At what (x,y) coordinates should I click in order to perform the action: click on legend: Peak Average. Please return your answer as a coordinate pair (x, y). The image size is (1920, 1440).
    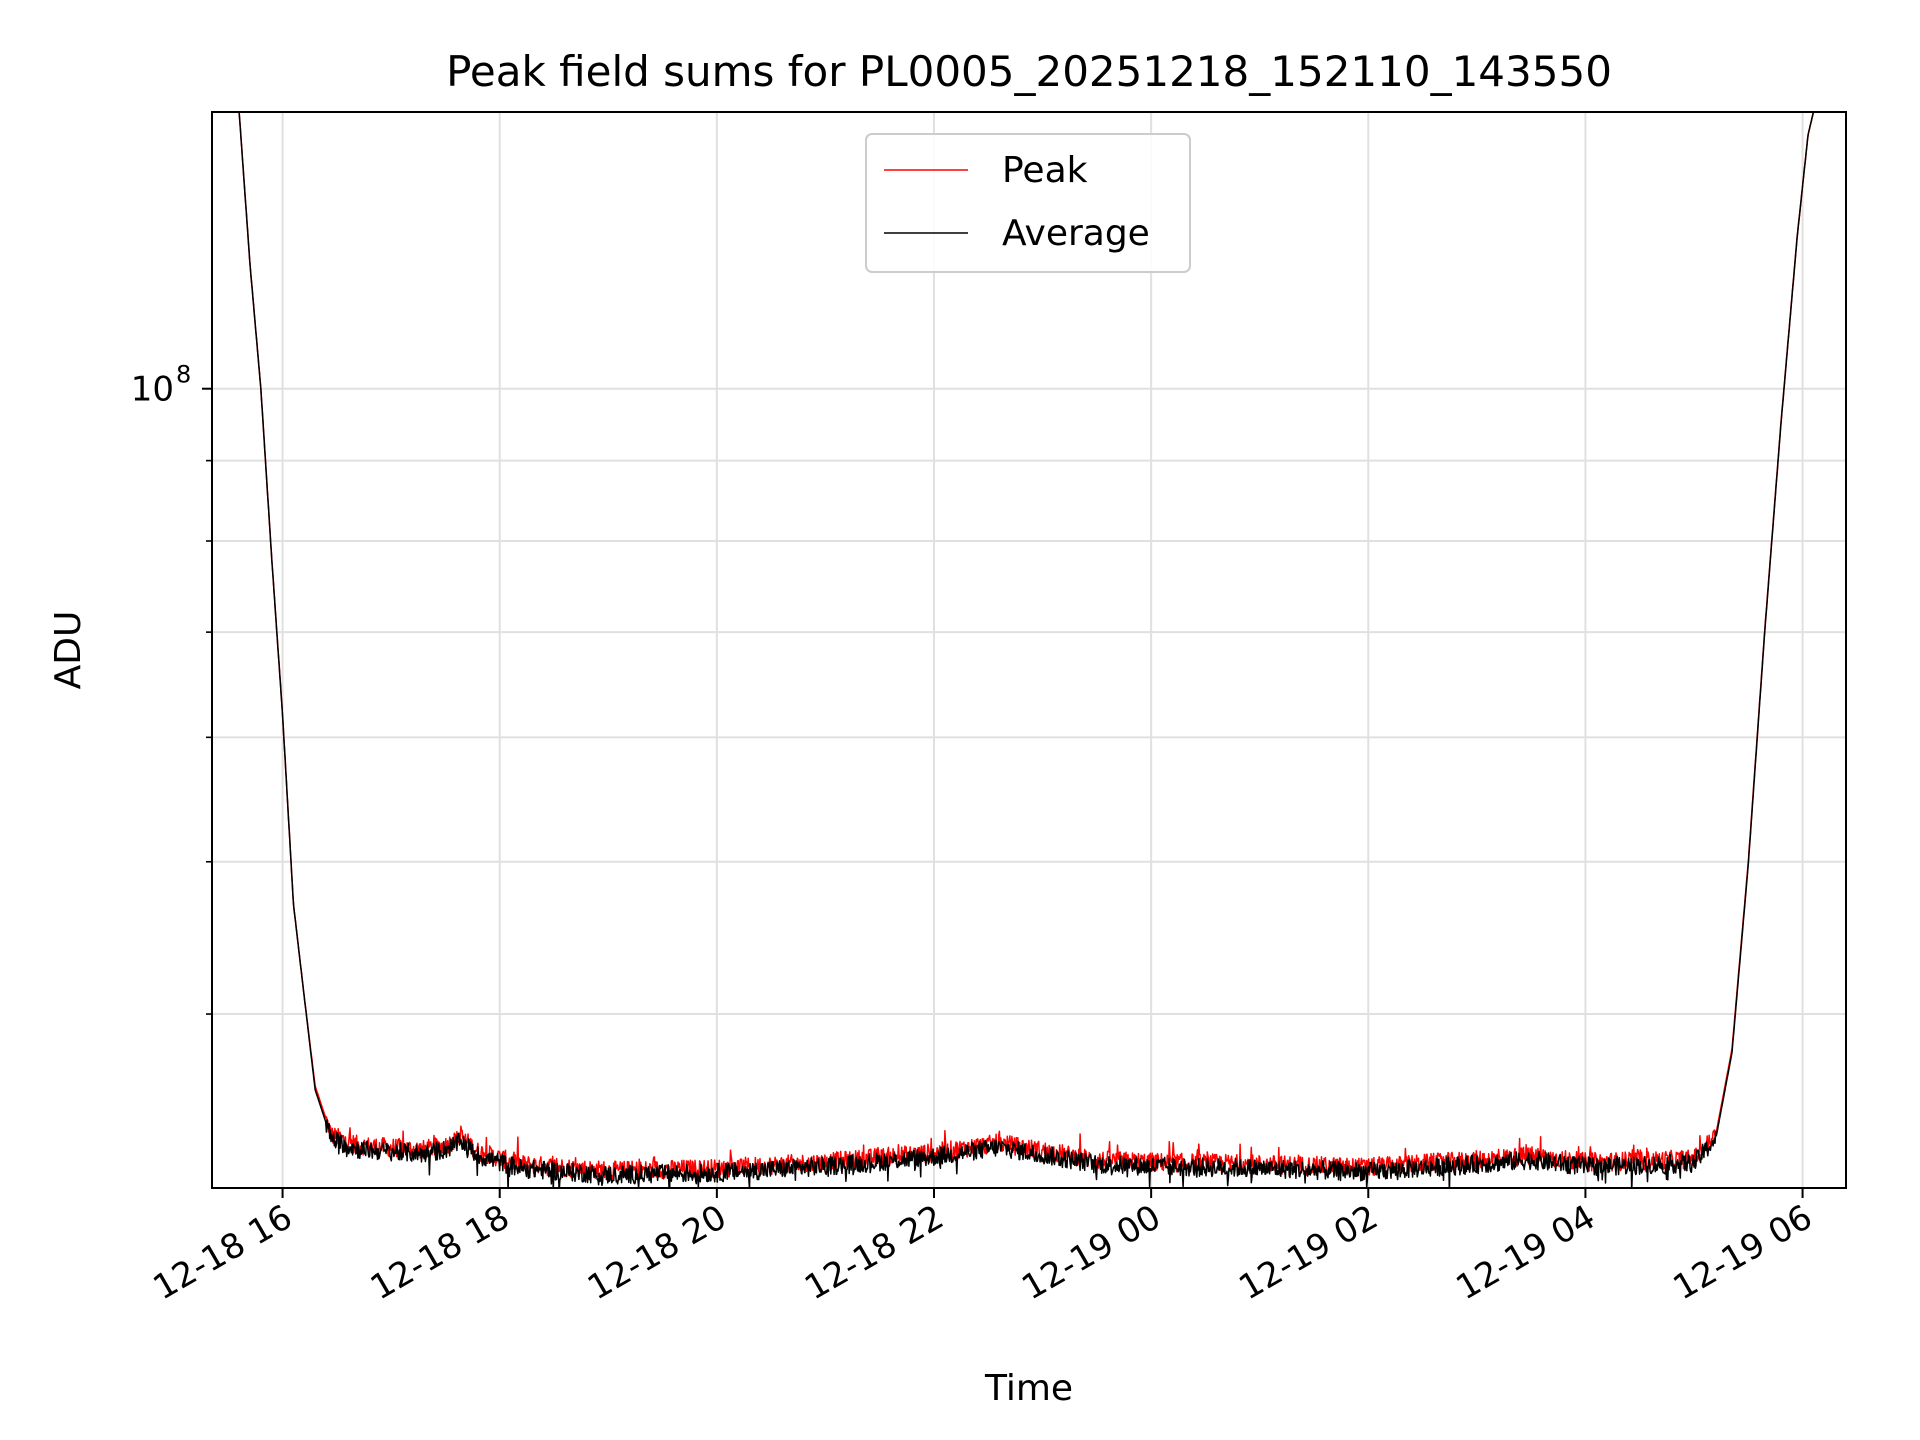
    Looking at the image, I should click on (1028, 203).